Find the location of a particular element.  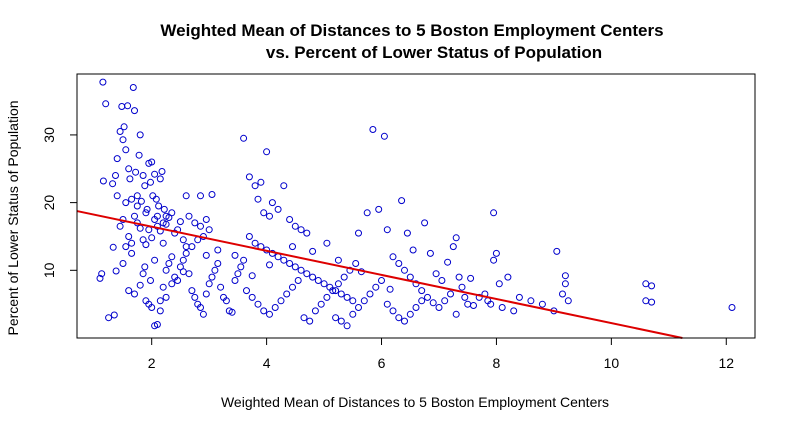

y-tick-label-30: 30 is located at coordinates (49, 135).